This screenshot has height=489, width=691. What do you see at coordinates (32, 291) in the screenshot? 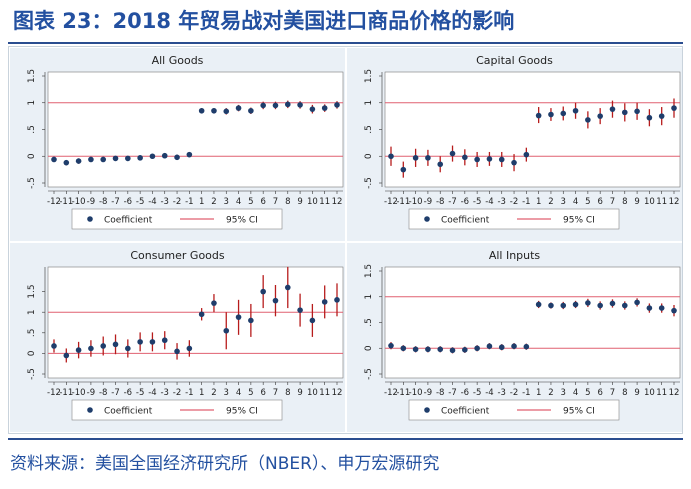
I see `y-tick-label: 1.5` at bounding box center [32, 291].